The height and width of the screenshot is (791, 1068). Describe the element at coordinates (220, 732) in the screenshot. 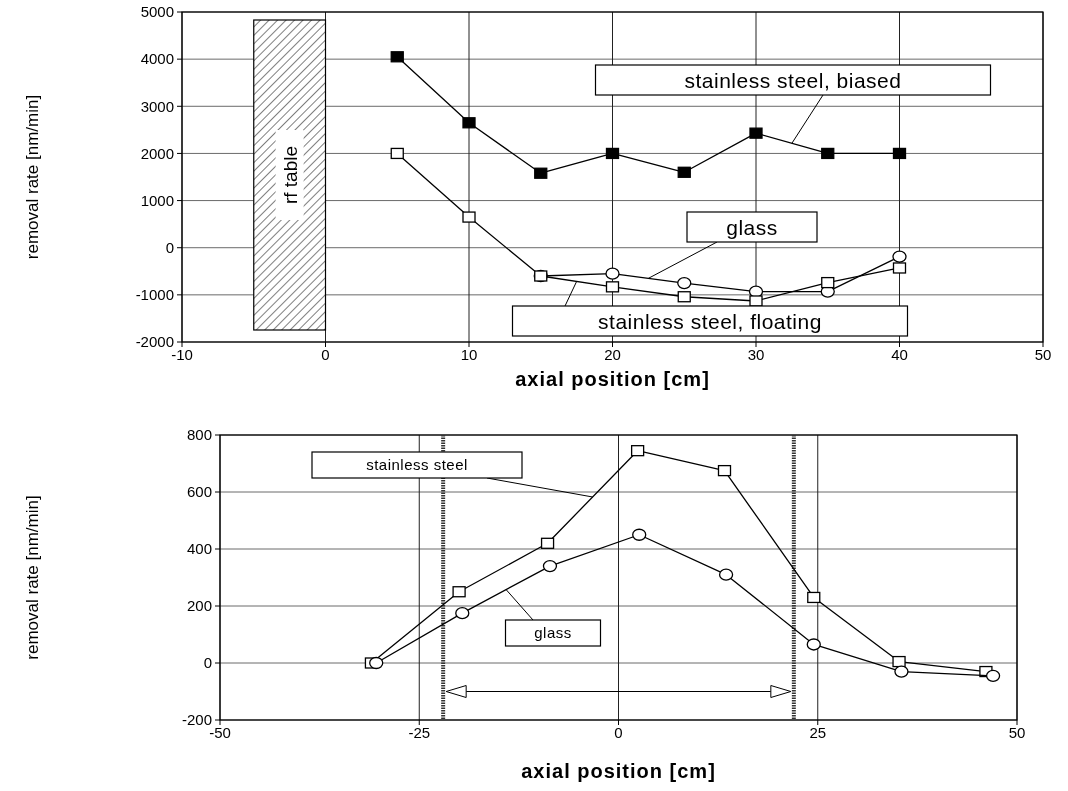

I see `x-tick-label: -50` at that location.